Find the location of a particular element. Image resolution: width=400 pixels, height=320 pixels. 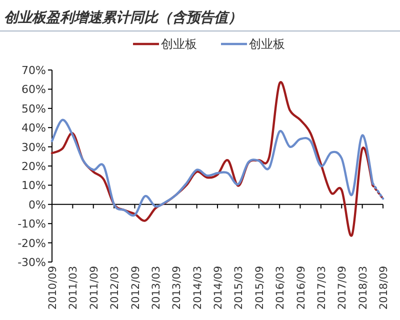

x-tick-label: 2013/09 is located at coordinates (177, 288).